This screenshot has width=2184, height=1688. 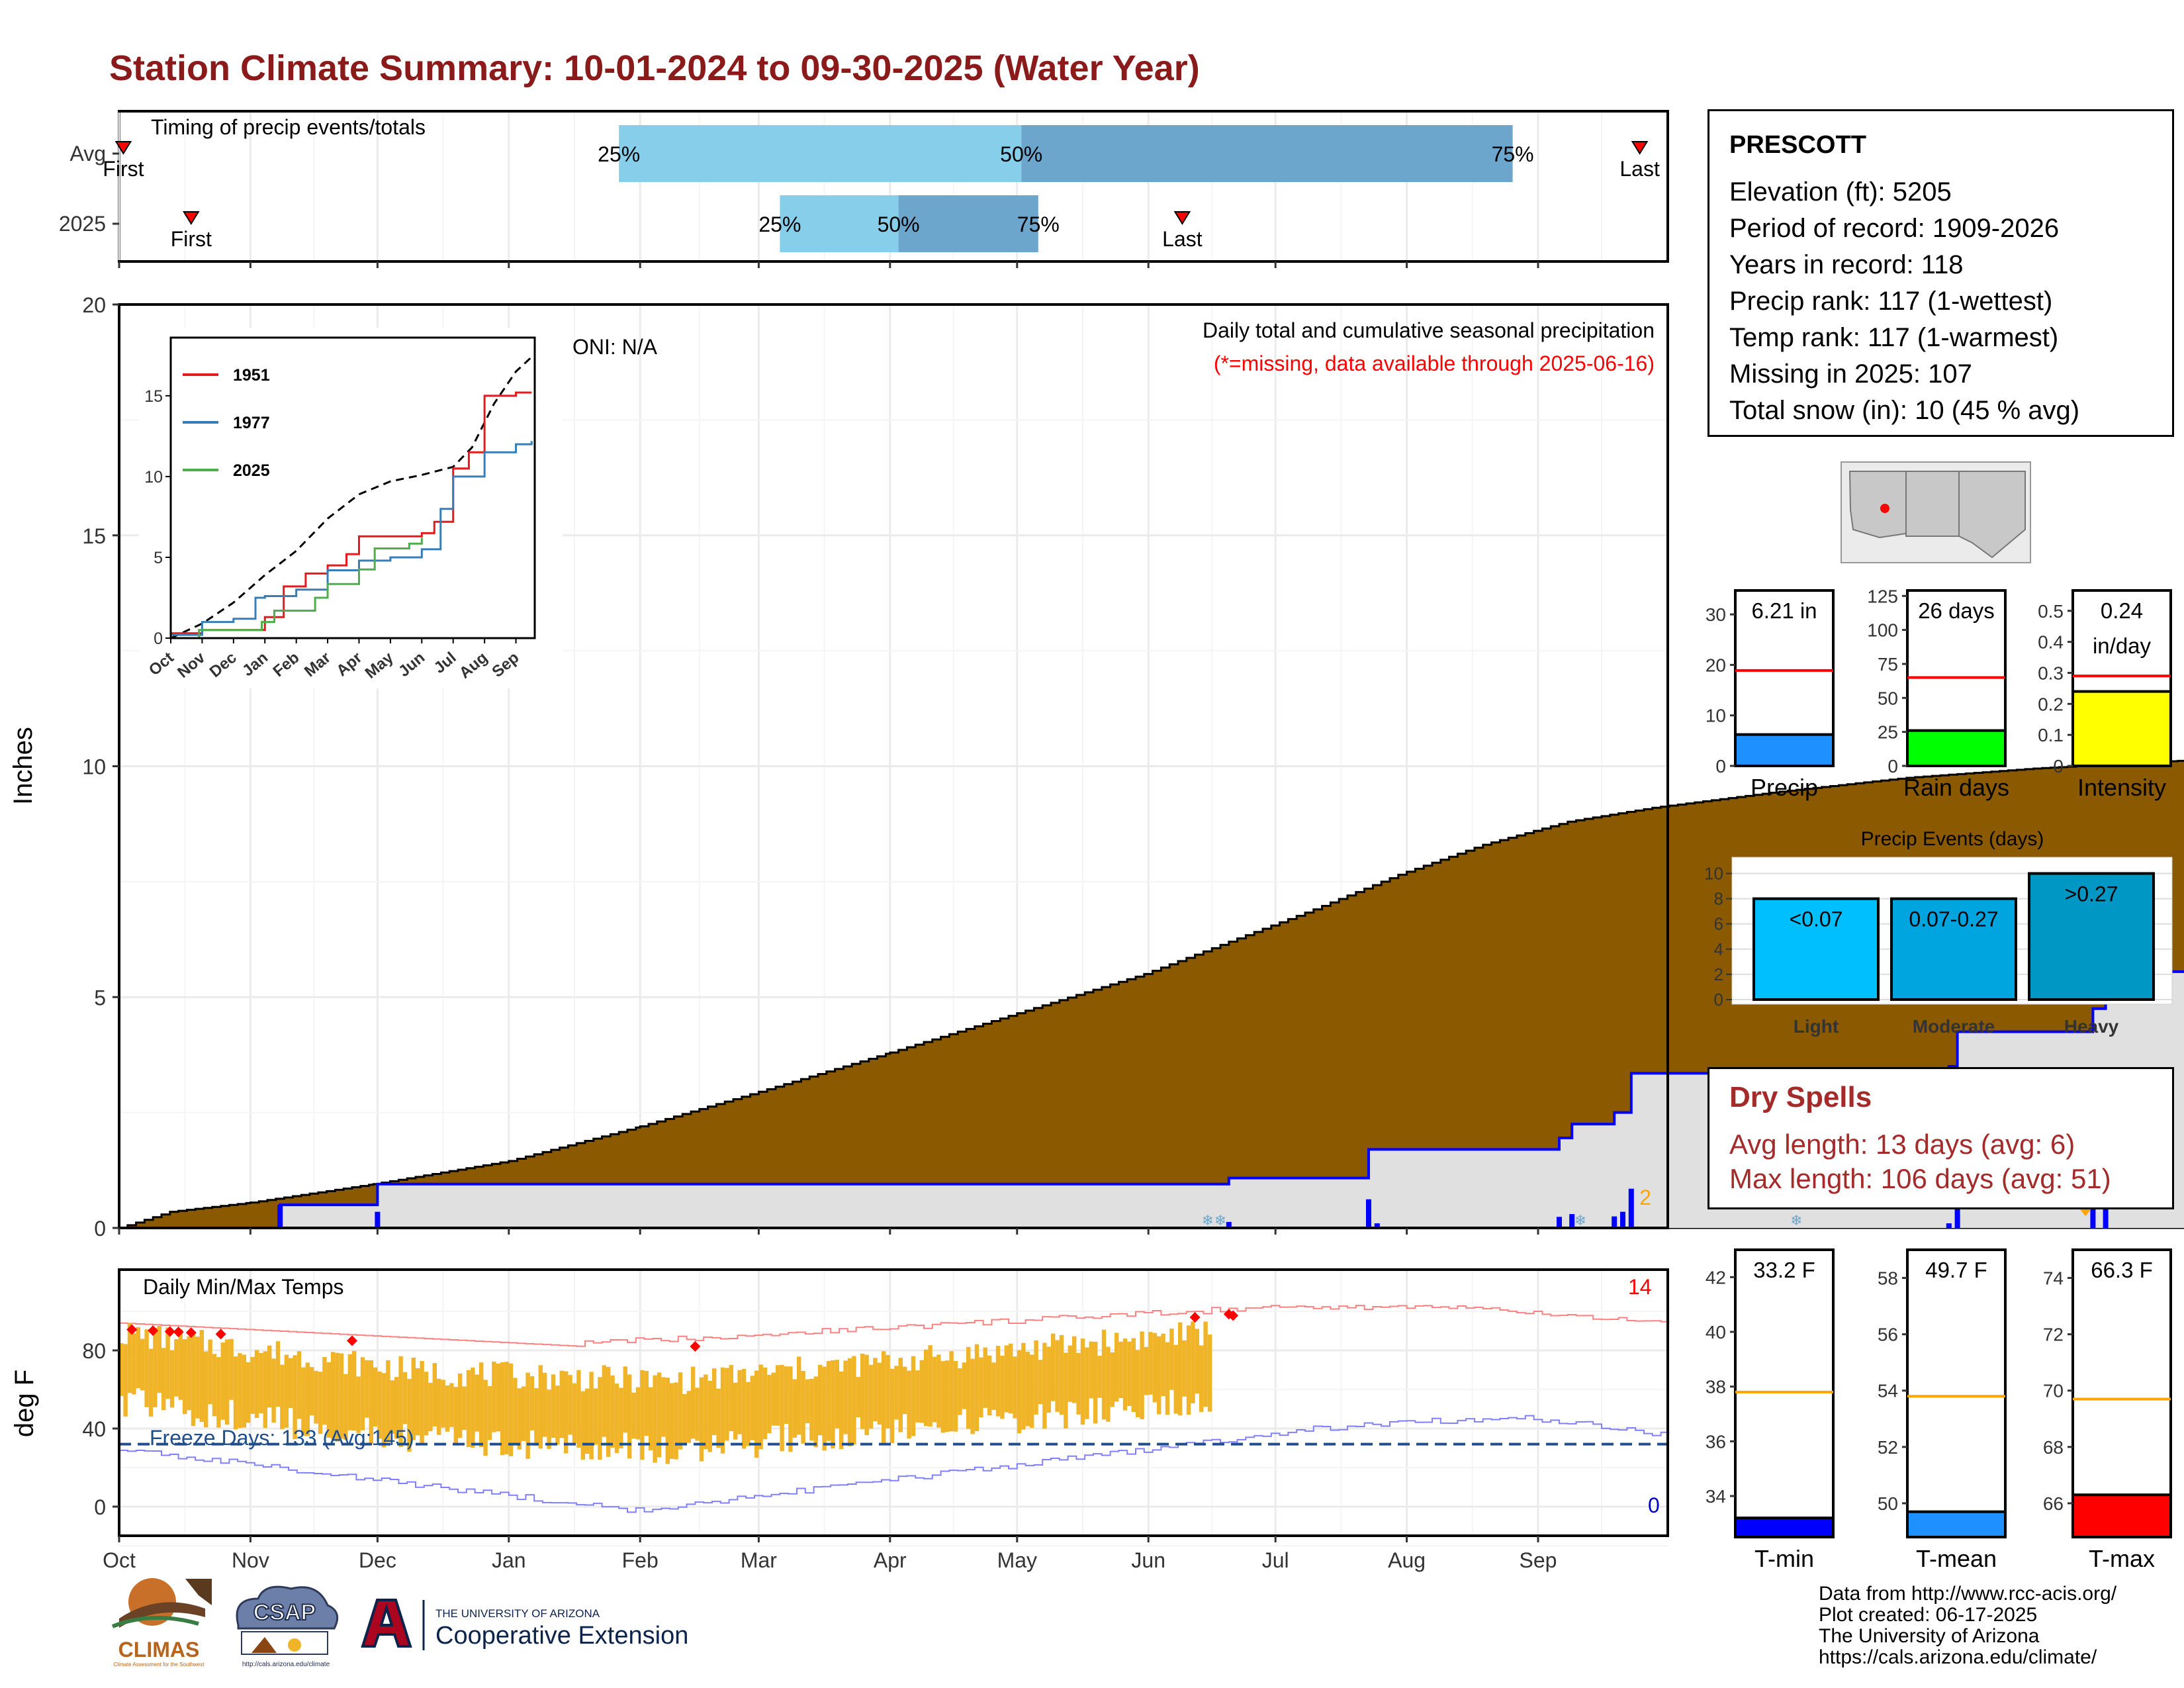 I want to click on temp-y-tick-label: 40, so click(x=94, y=1429).